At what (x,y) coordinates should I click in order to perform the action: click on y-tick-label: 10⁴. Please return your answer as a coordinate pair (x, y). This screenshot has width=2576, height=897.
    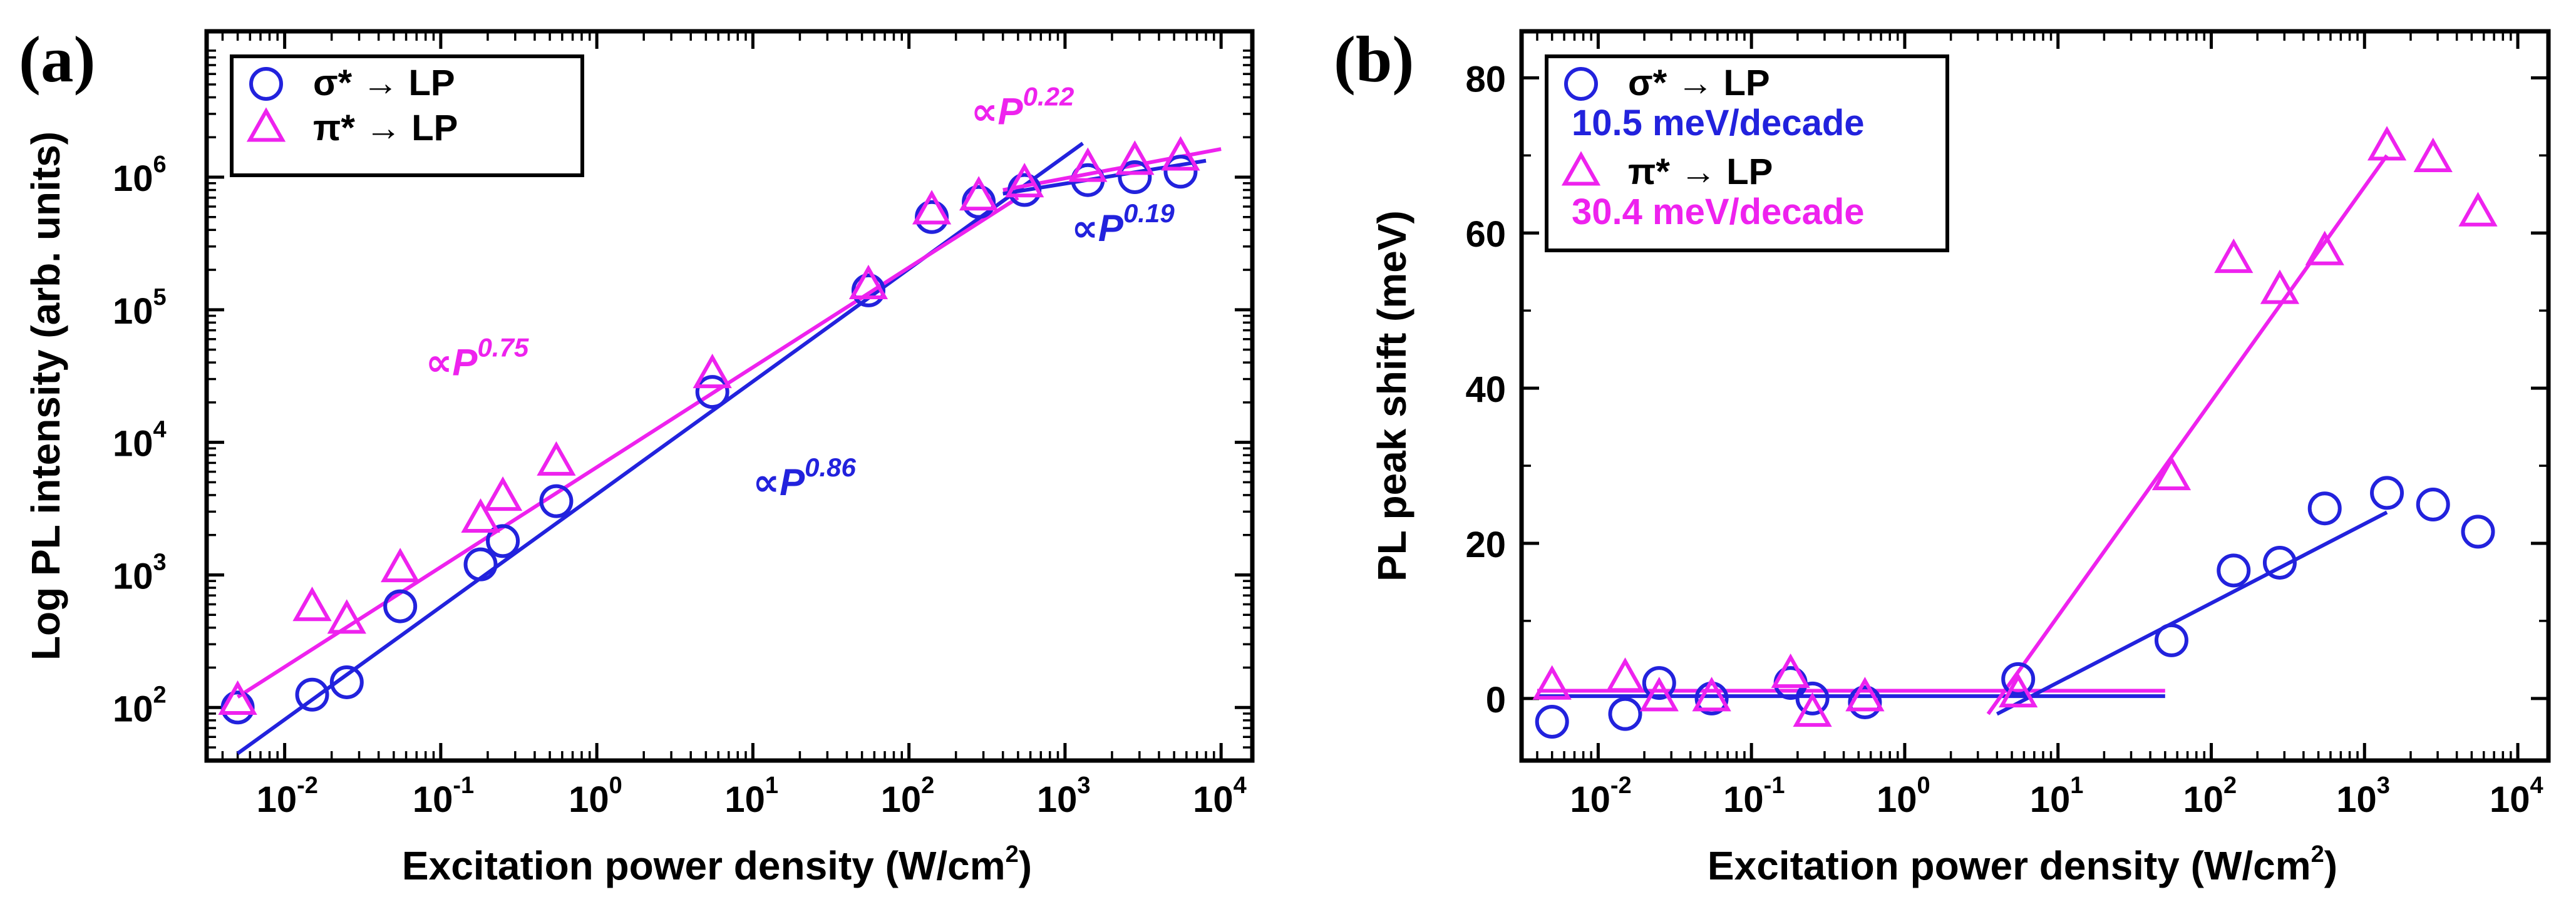
    Looking at the image, I should click on (140, 440).